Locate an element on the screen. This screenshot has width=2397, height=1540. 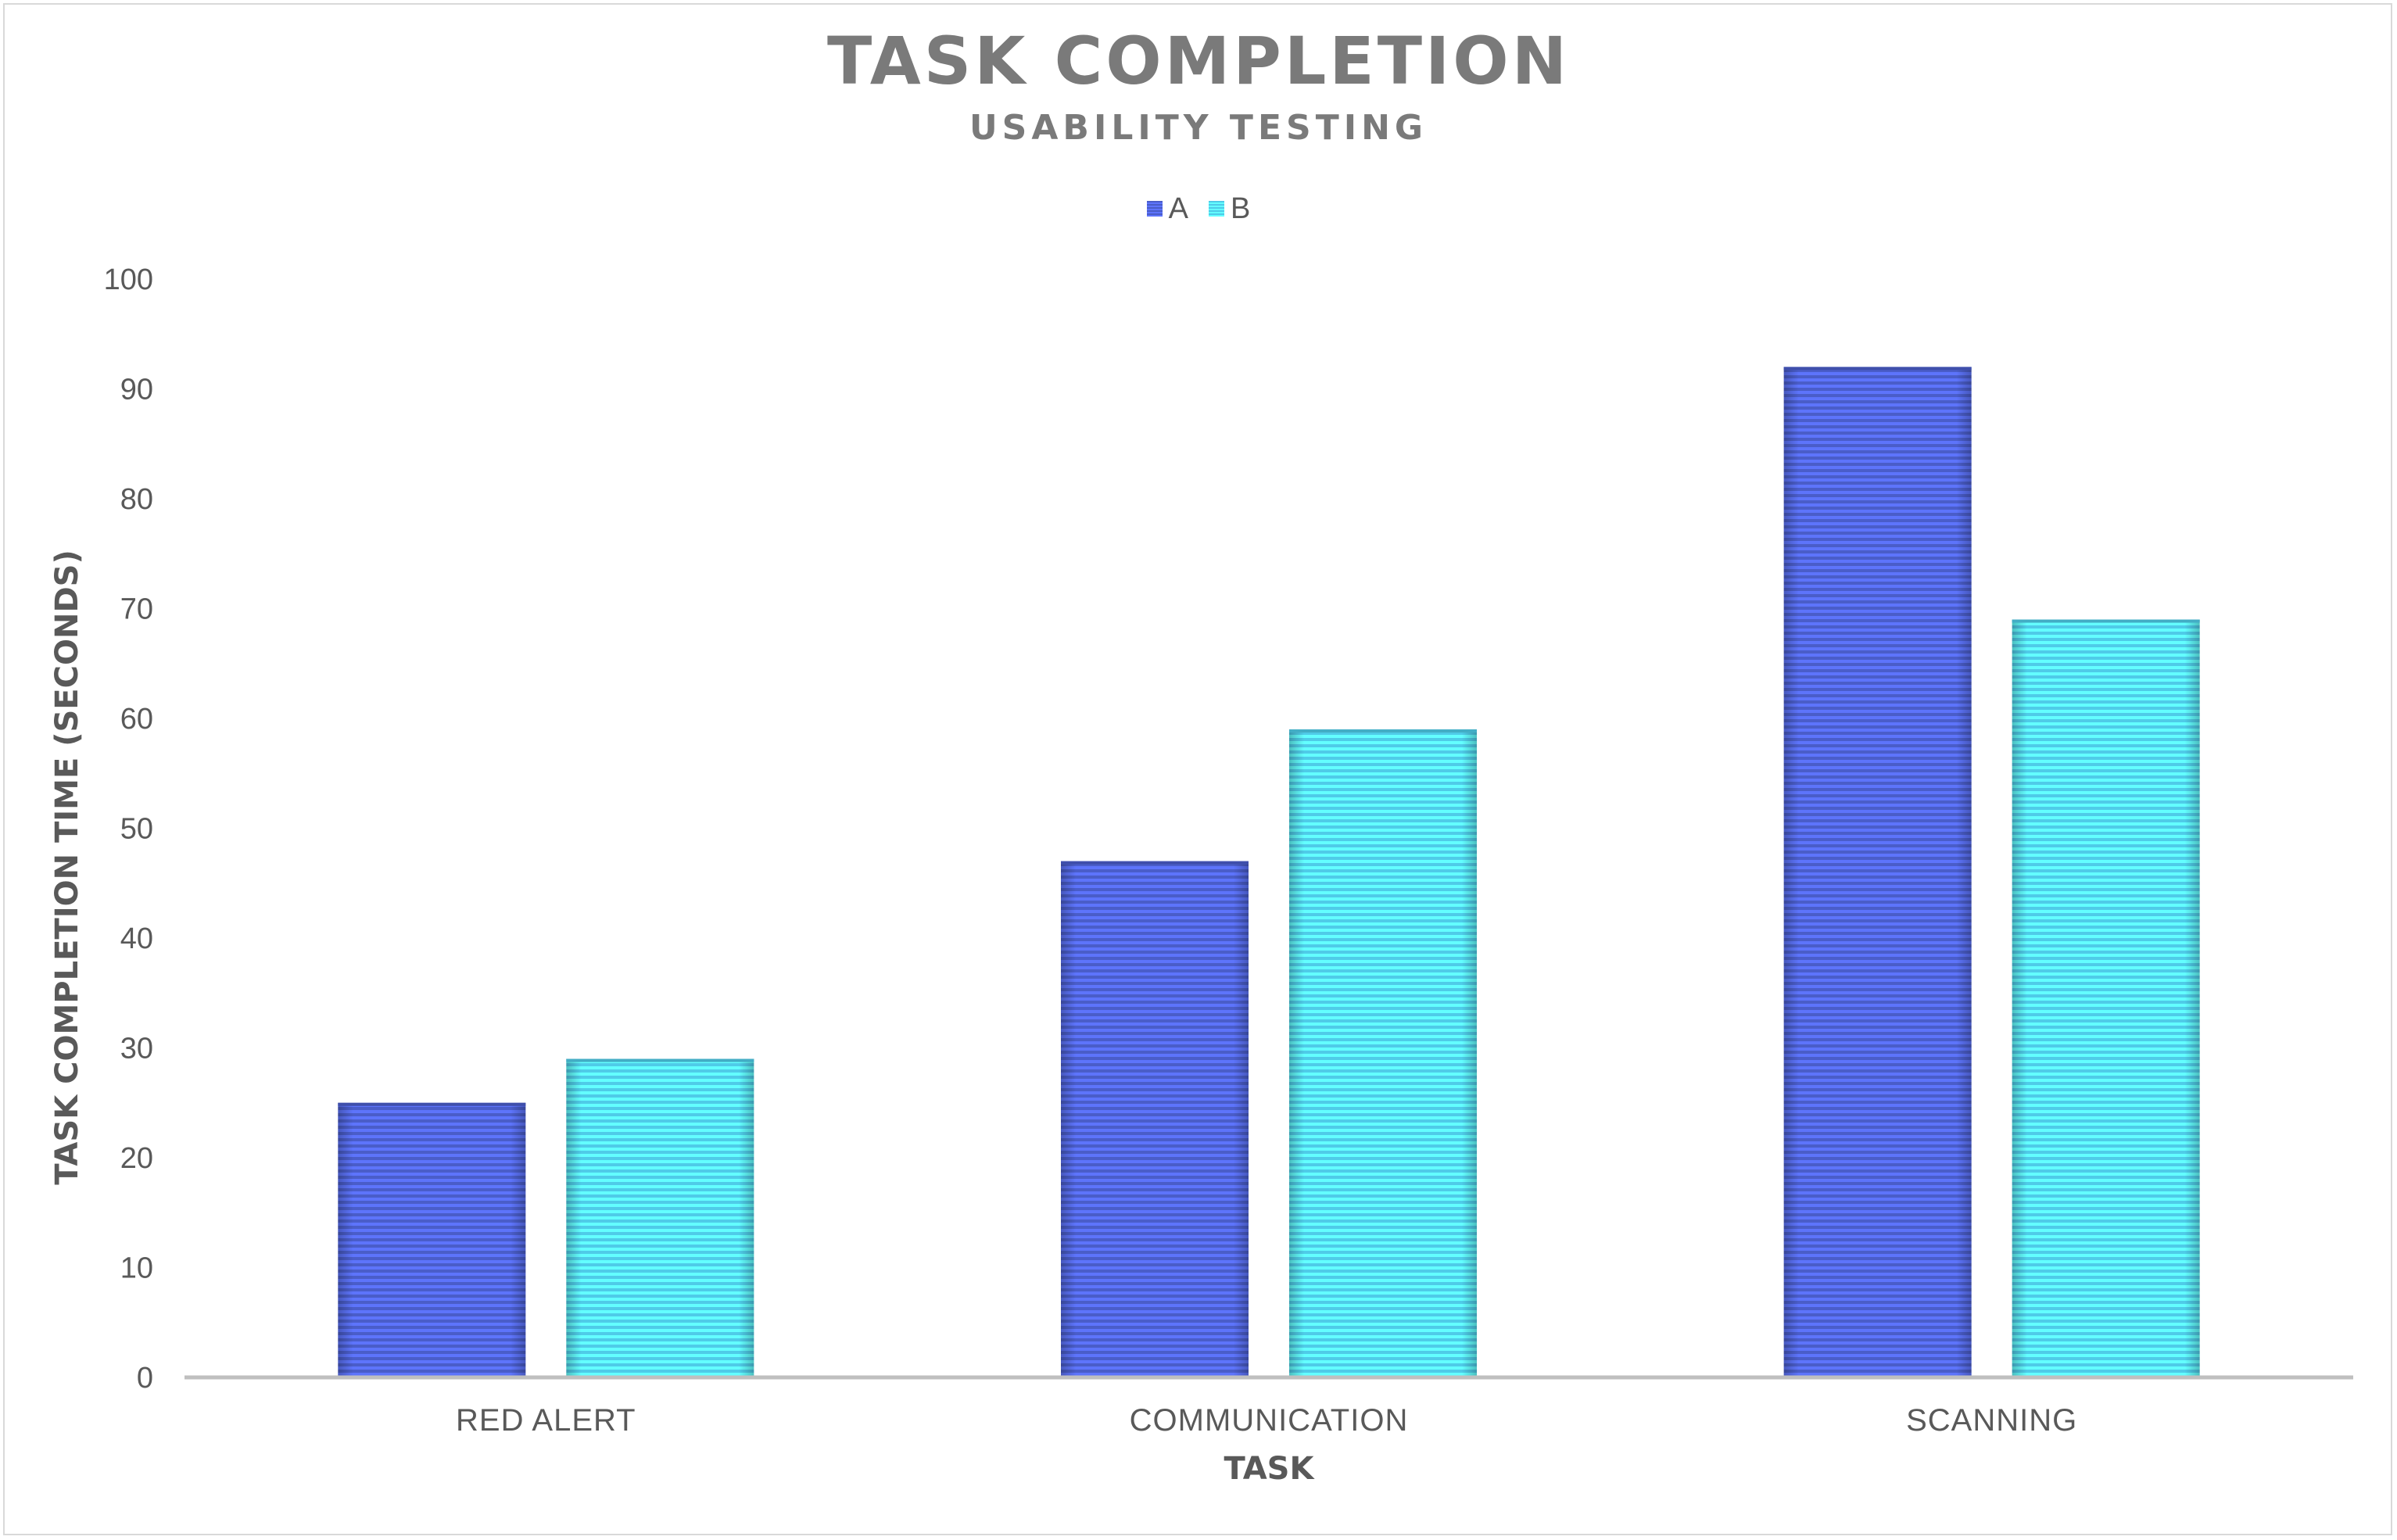
y-tick-label: 40 is located at coordinates (136, 939).